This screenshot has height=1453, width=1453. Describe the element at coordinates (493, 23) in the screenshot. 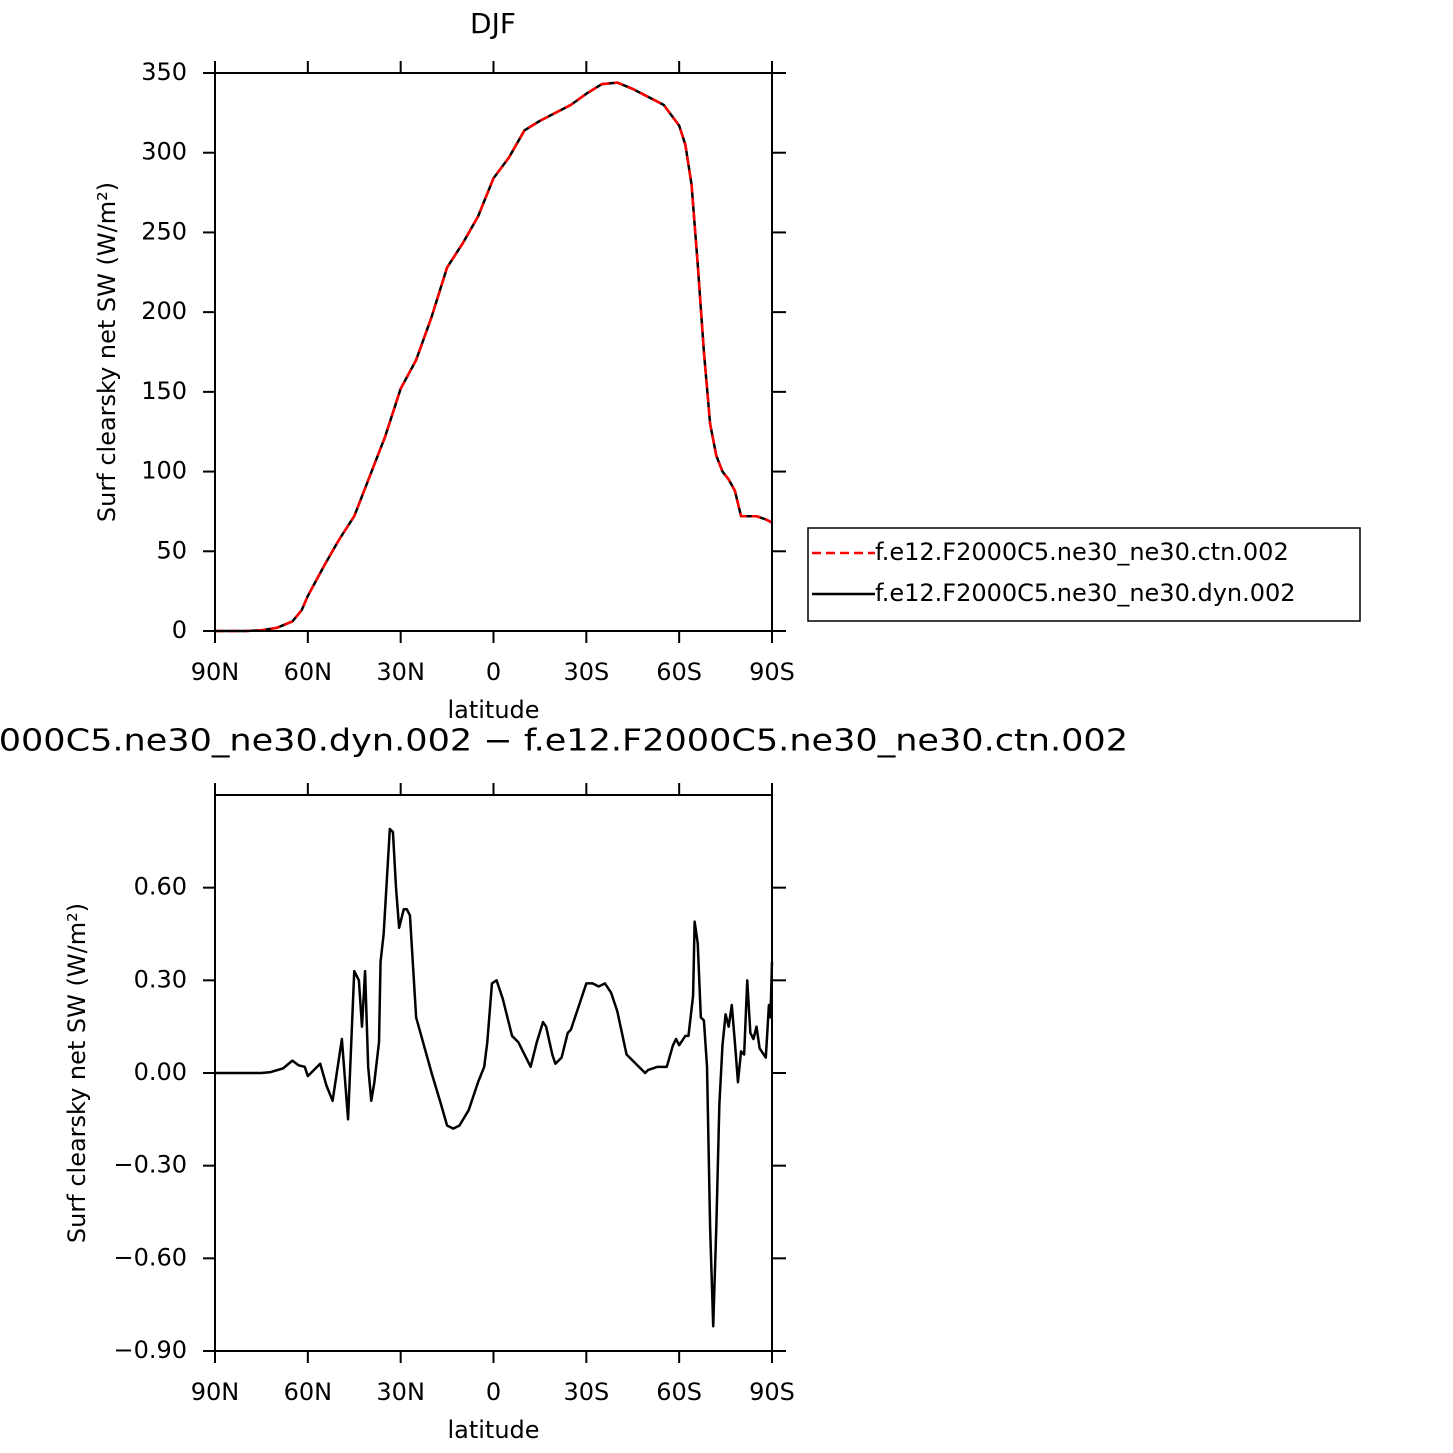

I see `chart-title: DJF` at that location.